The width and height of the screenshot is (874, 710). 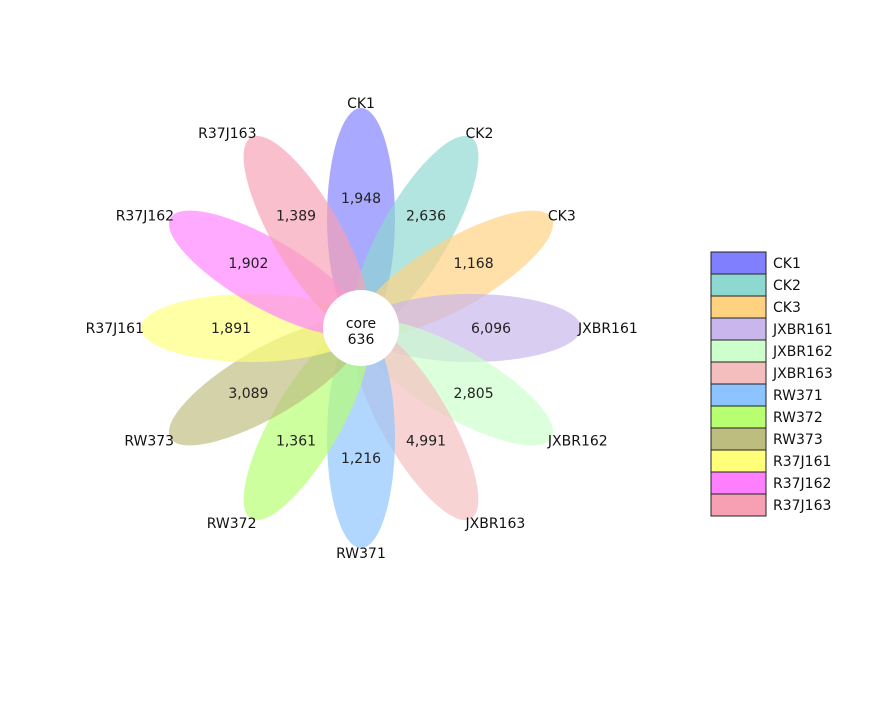 I want to click on petal-name-r37j161: R37J161, so click(x=115, y=329).